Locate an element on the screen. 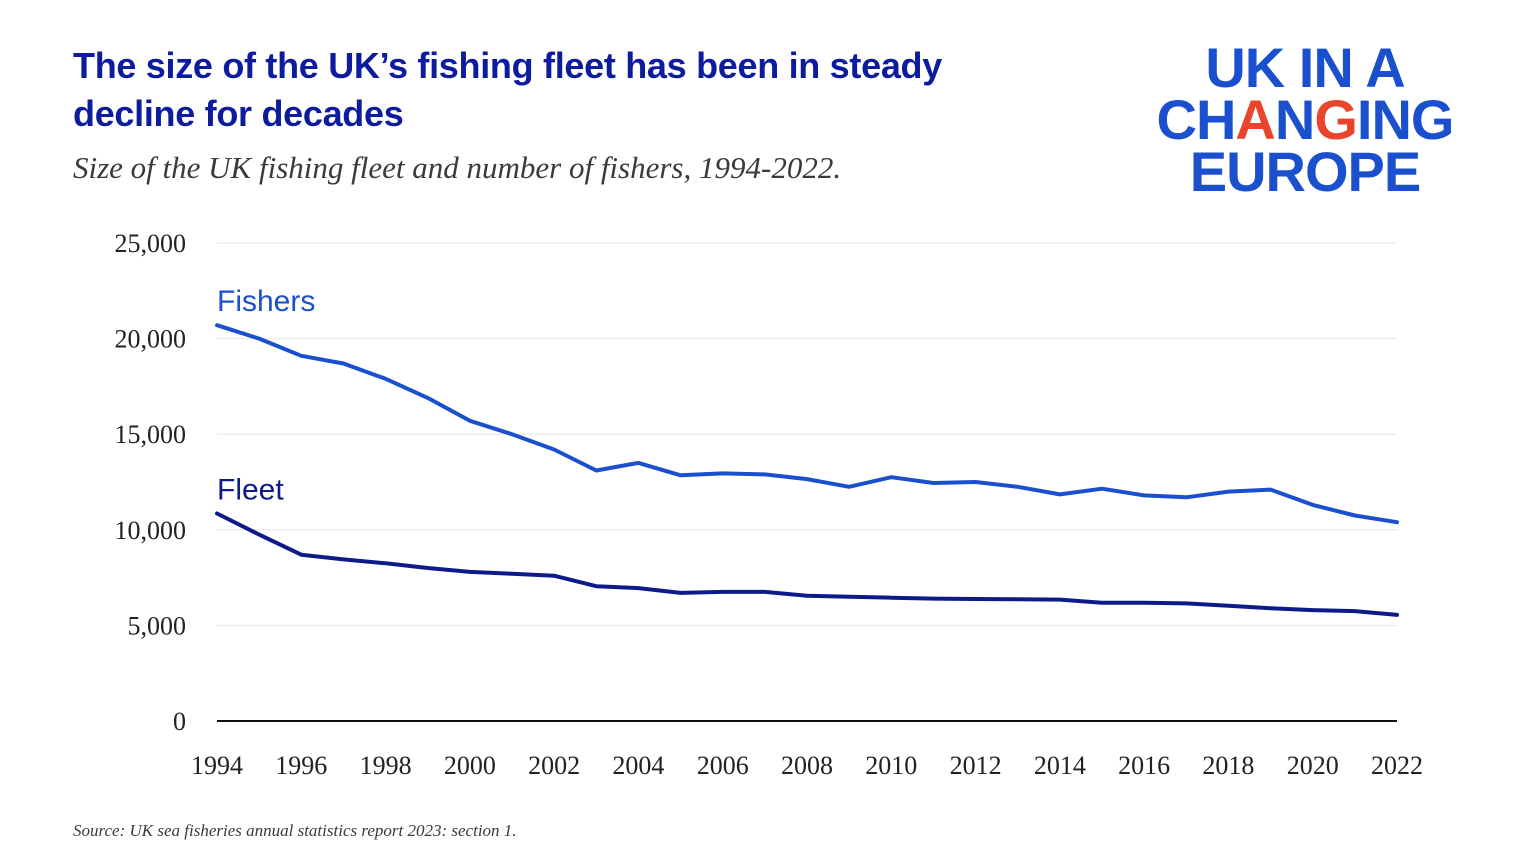  logo-line-2: CHANGING is located at coordinates (1305, 120).